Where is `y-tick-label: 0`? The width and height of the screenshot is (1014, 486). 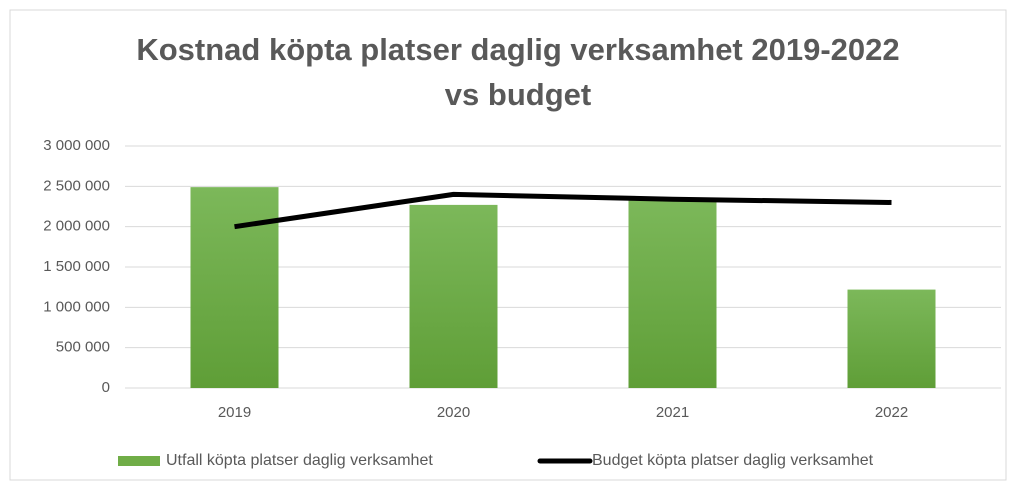 y-tick-label: 0 is located at coordinates (106, 387).